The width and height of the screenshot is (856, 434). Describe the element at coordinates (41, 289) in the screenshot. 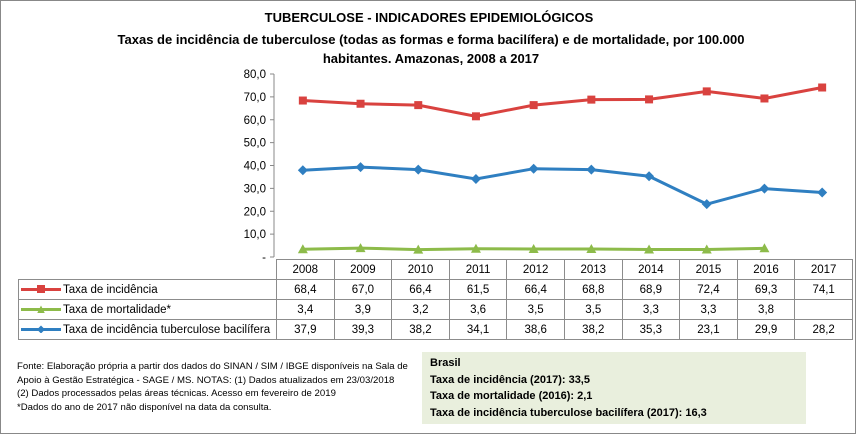

I see `legend-square-icon` at that location.